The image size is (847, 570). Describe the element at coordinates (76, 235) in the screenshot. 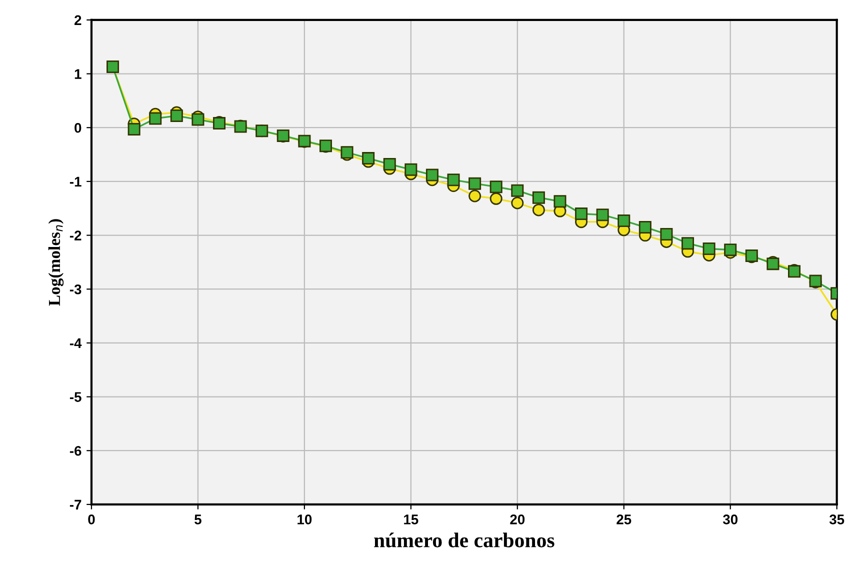

I see `y-tick-label: -2` at that location.